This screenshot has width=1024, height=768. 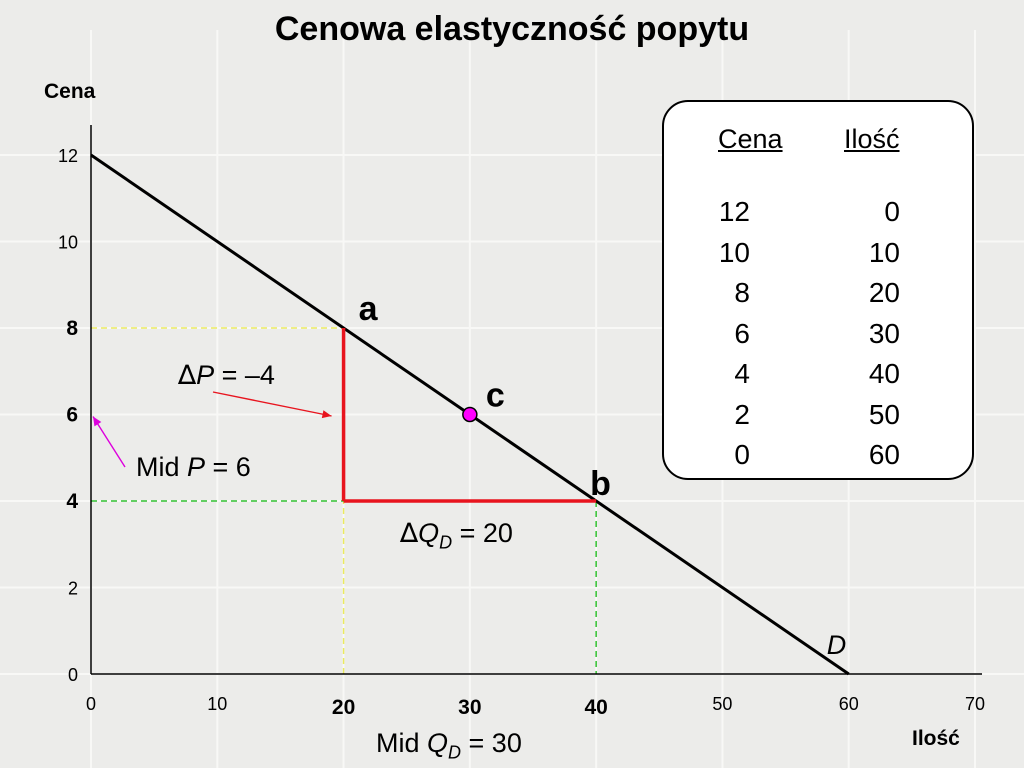 What do you see at coordinates (818, 378) in the screenshot?
I see `table-row: 4 40` at bounding box center [818, 378].